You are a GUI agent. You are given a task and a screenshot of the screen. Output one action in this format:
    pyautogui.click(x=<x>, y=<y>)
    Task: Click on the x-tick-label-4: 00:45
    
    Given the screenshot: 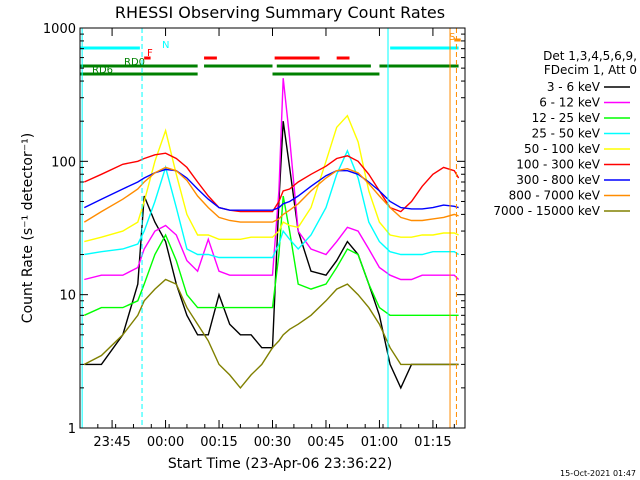 What is the action you would take?
    pyautogui.click(x=325, y=442)
    